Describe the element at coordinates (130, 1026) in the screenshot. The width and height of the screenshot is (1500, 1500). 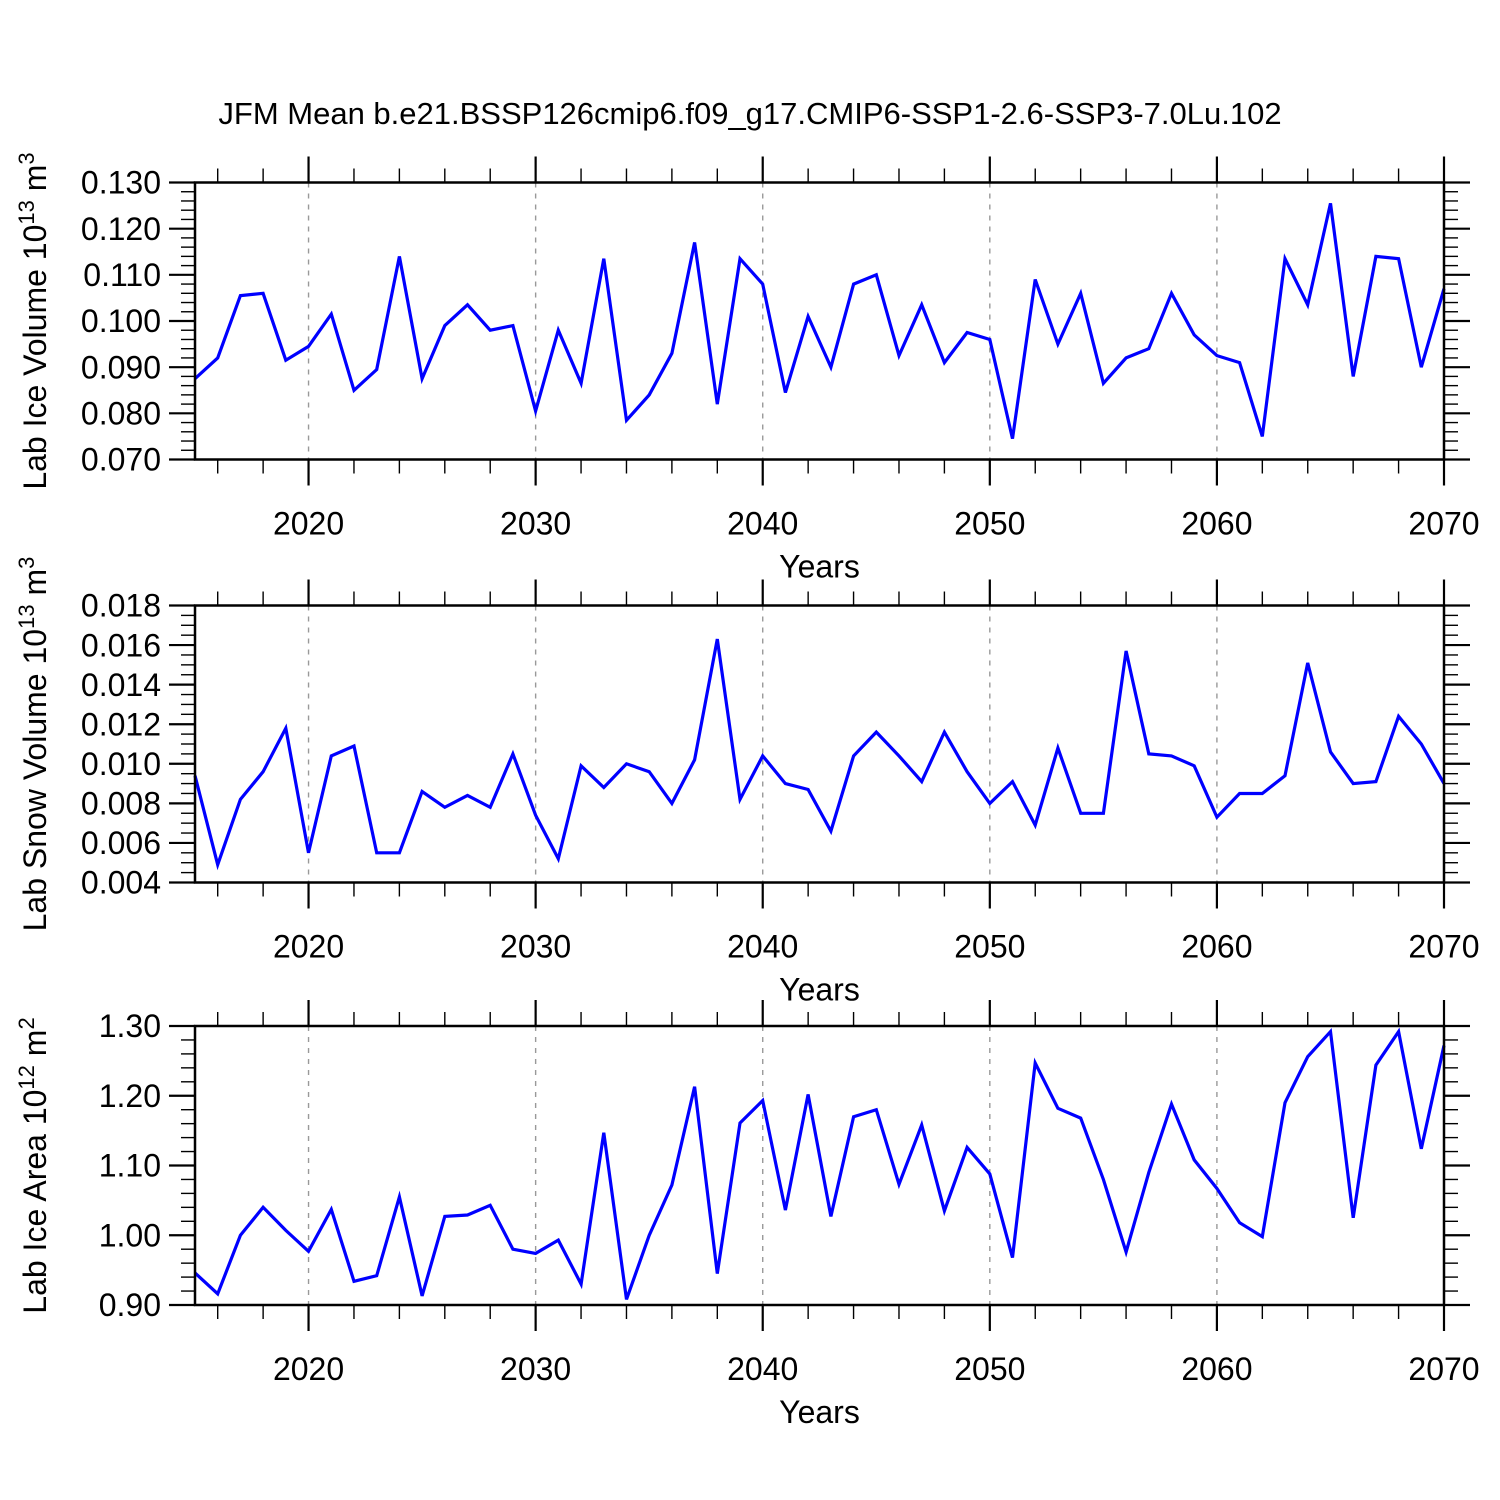
I see `y-tick-label: 1.30` at that location.